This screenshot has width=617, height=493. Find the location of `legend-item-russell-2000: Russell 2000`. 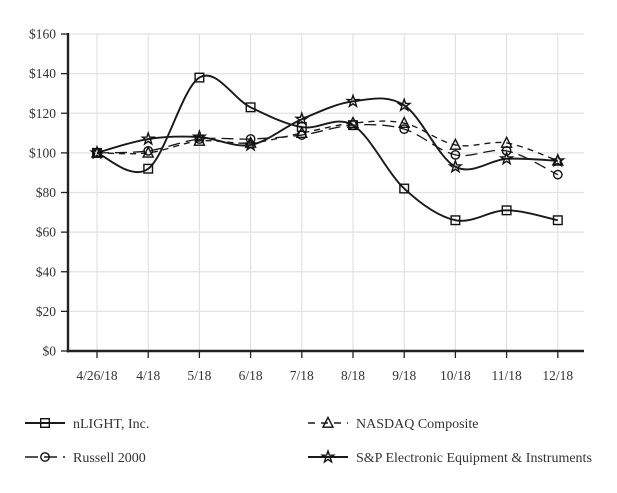

legend-item-russell-2000: Russell 2000 is located at coordinates (85, 458).